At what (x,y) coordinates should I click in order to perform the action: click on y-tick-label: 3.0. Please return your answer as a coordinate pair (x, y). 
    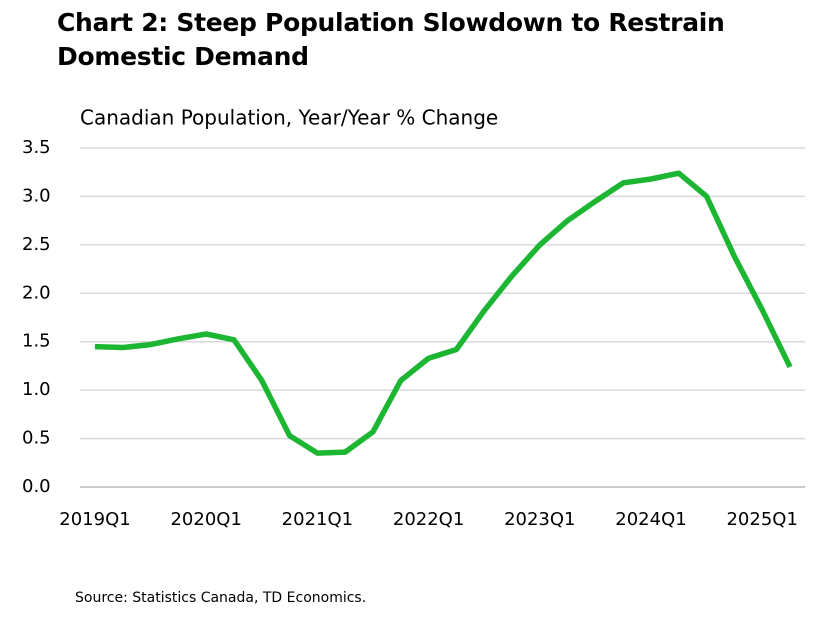
    Looking at the image, I should click on (36, 195).